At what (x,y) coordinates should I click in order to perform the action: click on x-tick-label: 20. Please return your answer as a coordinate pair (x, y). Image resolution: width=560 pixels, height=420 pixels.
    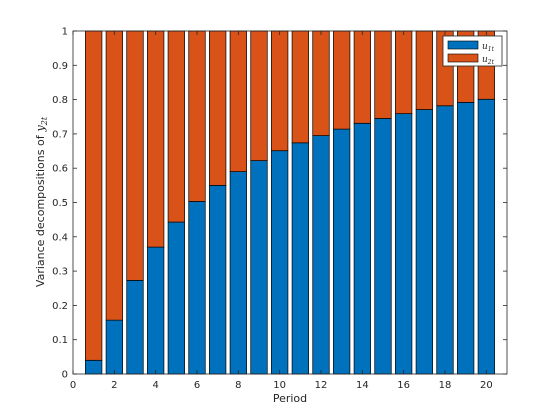
    Looking at the image, I should click on (486, 385).